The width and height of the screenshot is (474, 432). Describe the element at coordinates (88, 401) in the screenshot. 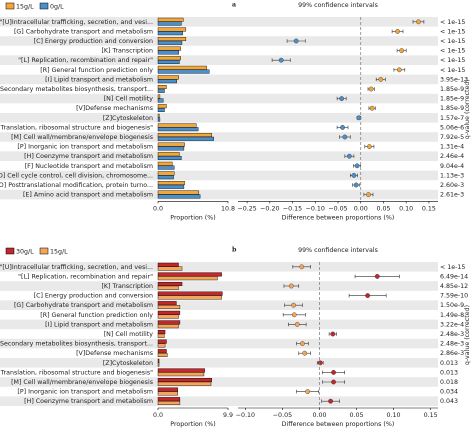

I see `category-label: [H] Coenzyme transport and metabolism` at that location.